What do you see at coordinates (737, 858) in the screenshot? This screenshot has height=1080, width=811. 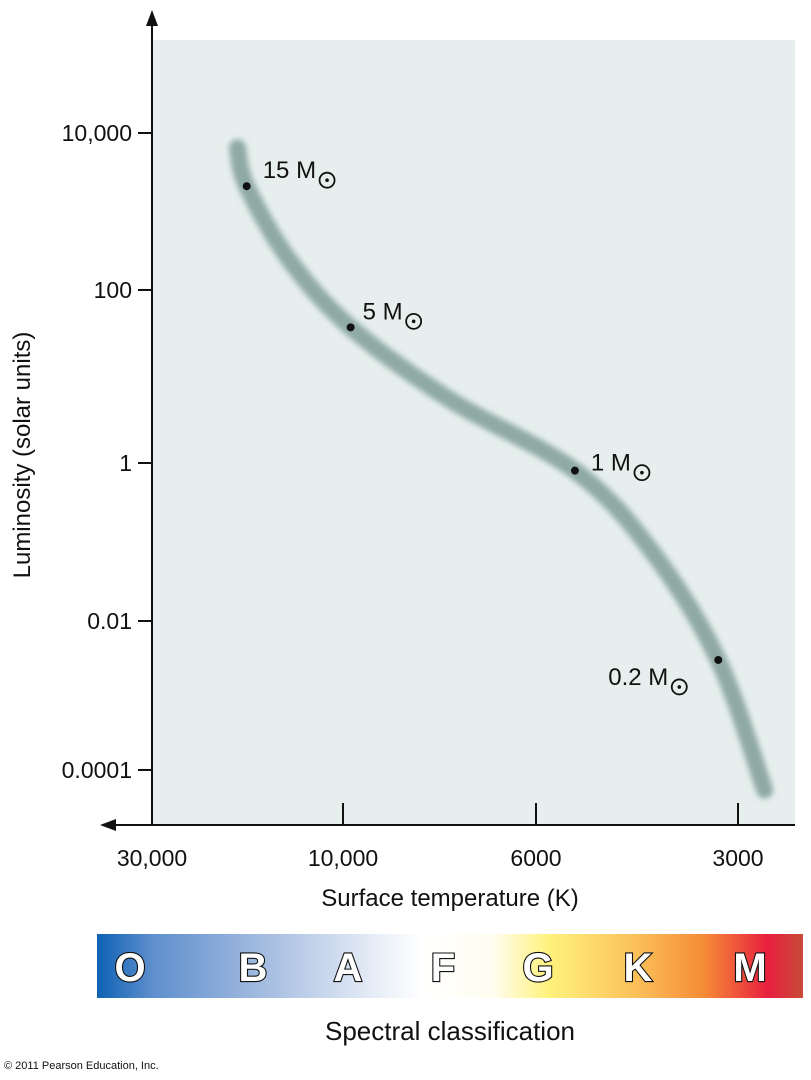 I see `x-tick-label: 3000` at bounding box center [737, 858].